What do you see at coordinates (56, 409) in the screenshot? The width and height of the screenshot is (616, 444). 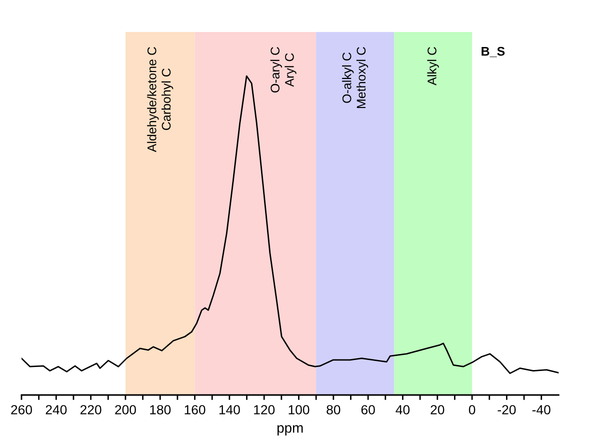 I see `x-tick-label: 240` at bounding box center [56, 409].